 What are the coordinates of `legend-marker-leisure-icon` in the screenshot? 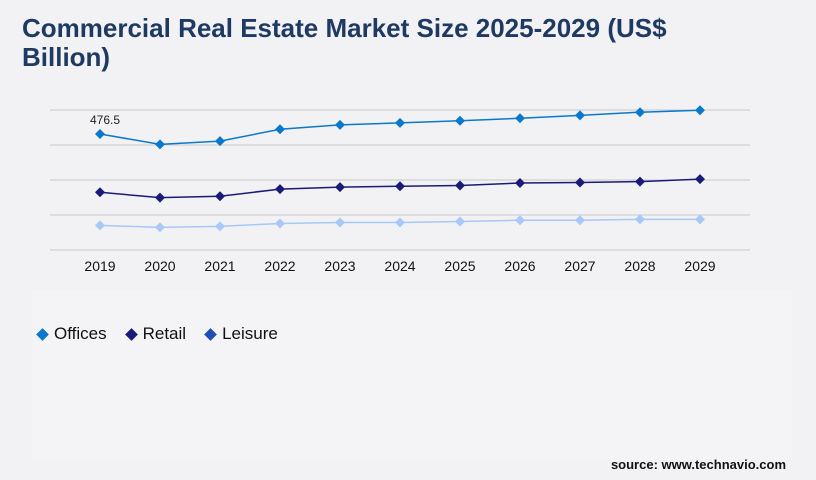 It's located at (210, 334).